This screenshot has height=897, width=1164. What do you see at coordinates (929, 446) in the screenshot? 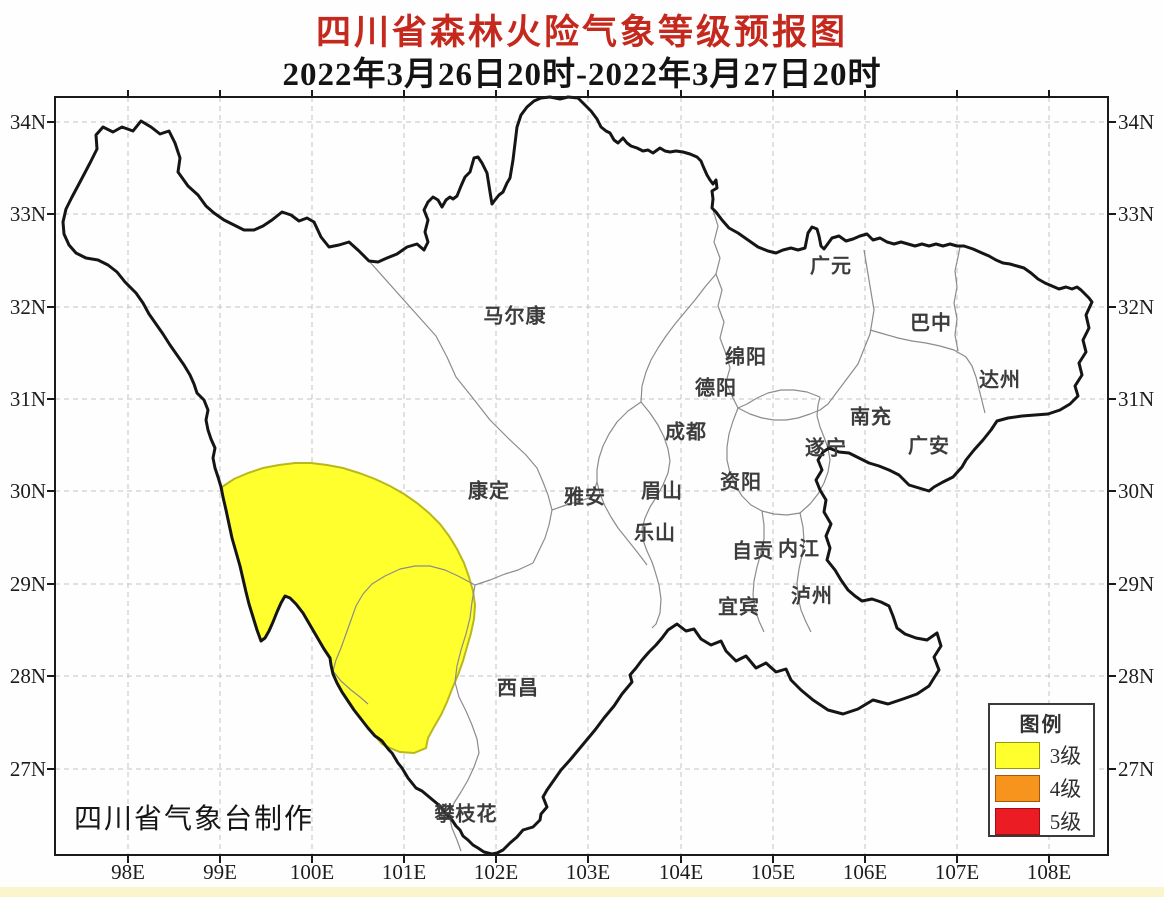
I see `city-label: 广安` at bounding box center [929, 446].